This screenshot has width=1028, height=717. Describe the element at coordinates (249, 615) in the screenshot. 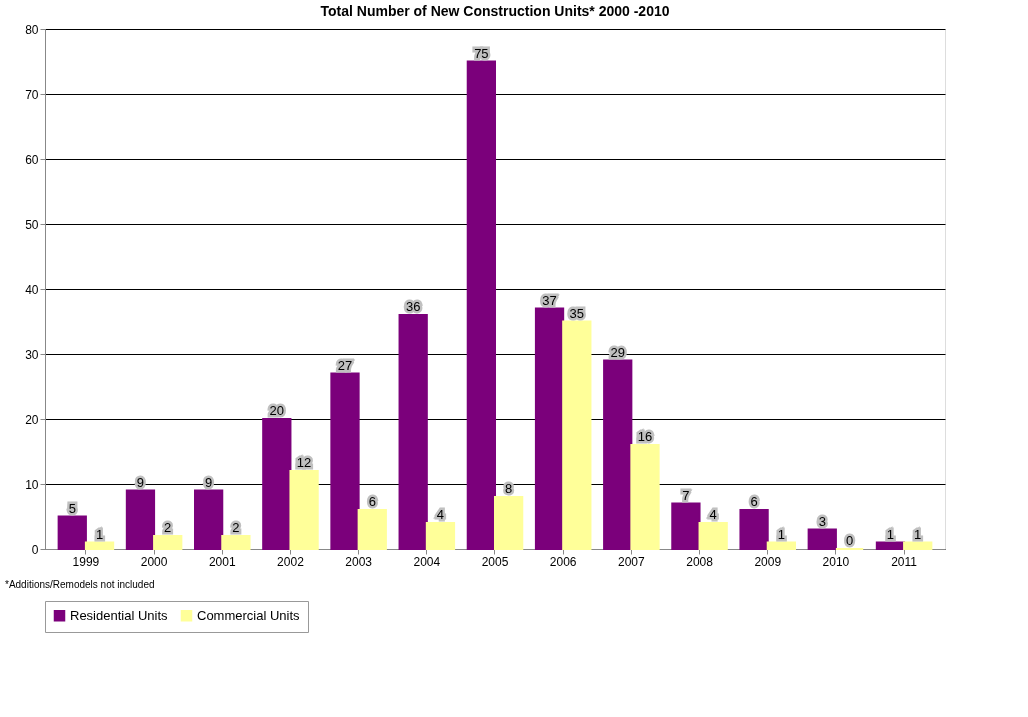

I see `legend-label: Commercial Units` at that location.